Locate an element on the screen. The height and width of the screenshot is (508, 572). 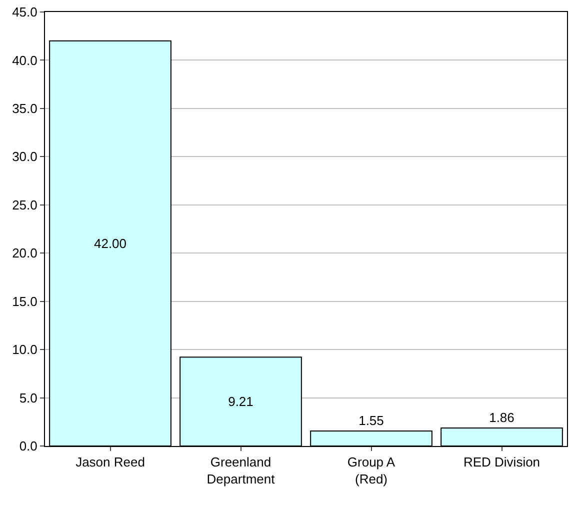
y-tick-label: 30.0 is located at coordinates (25, 156).